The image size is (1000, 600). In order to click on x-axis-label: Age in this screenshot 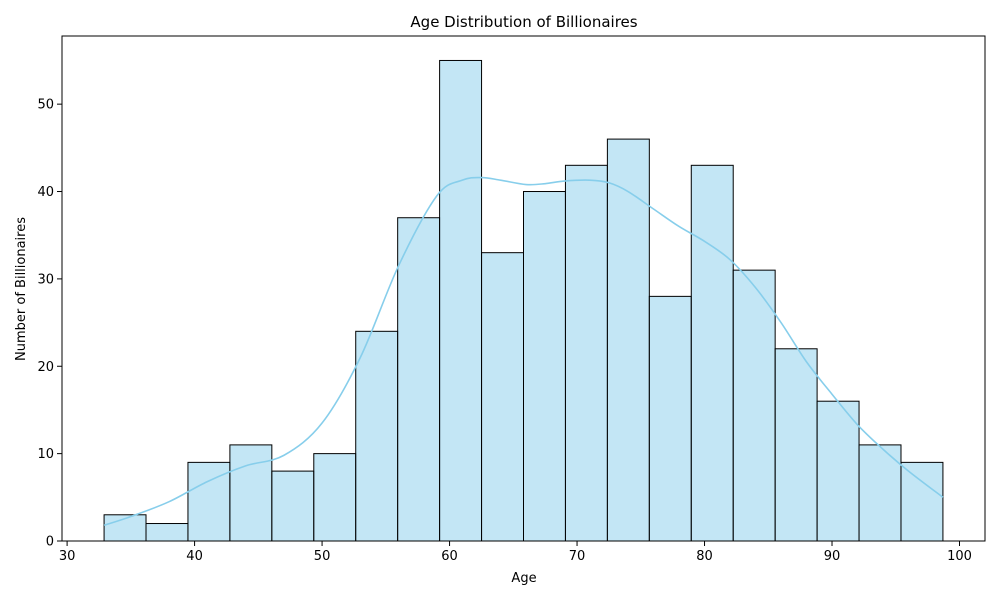, I will do `click(523, 578)`.